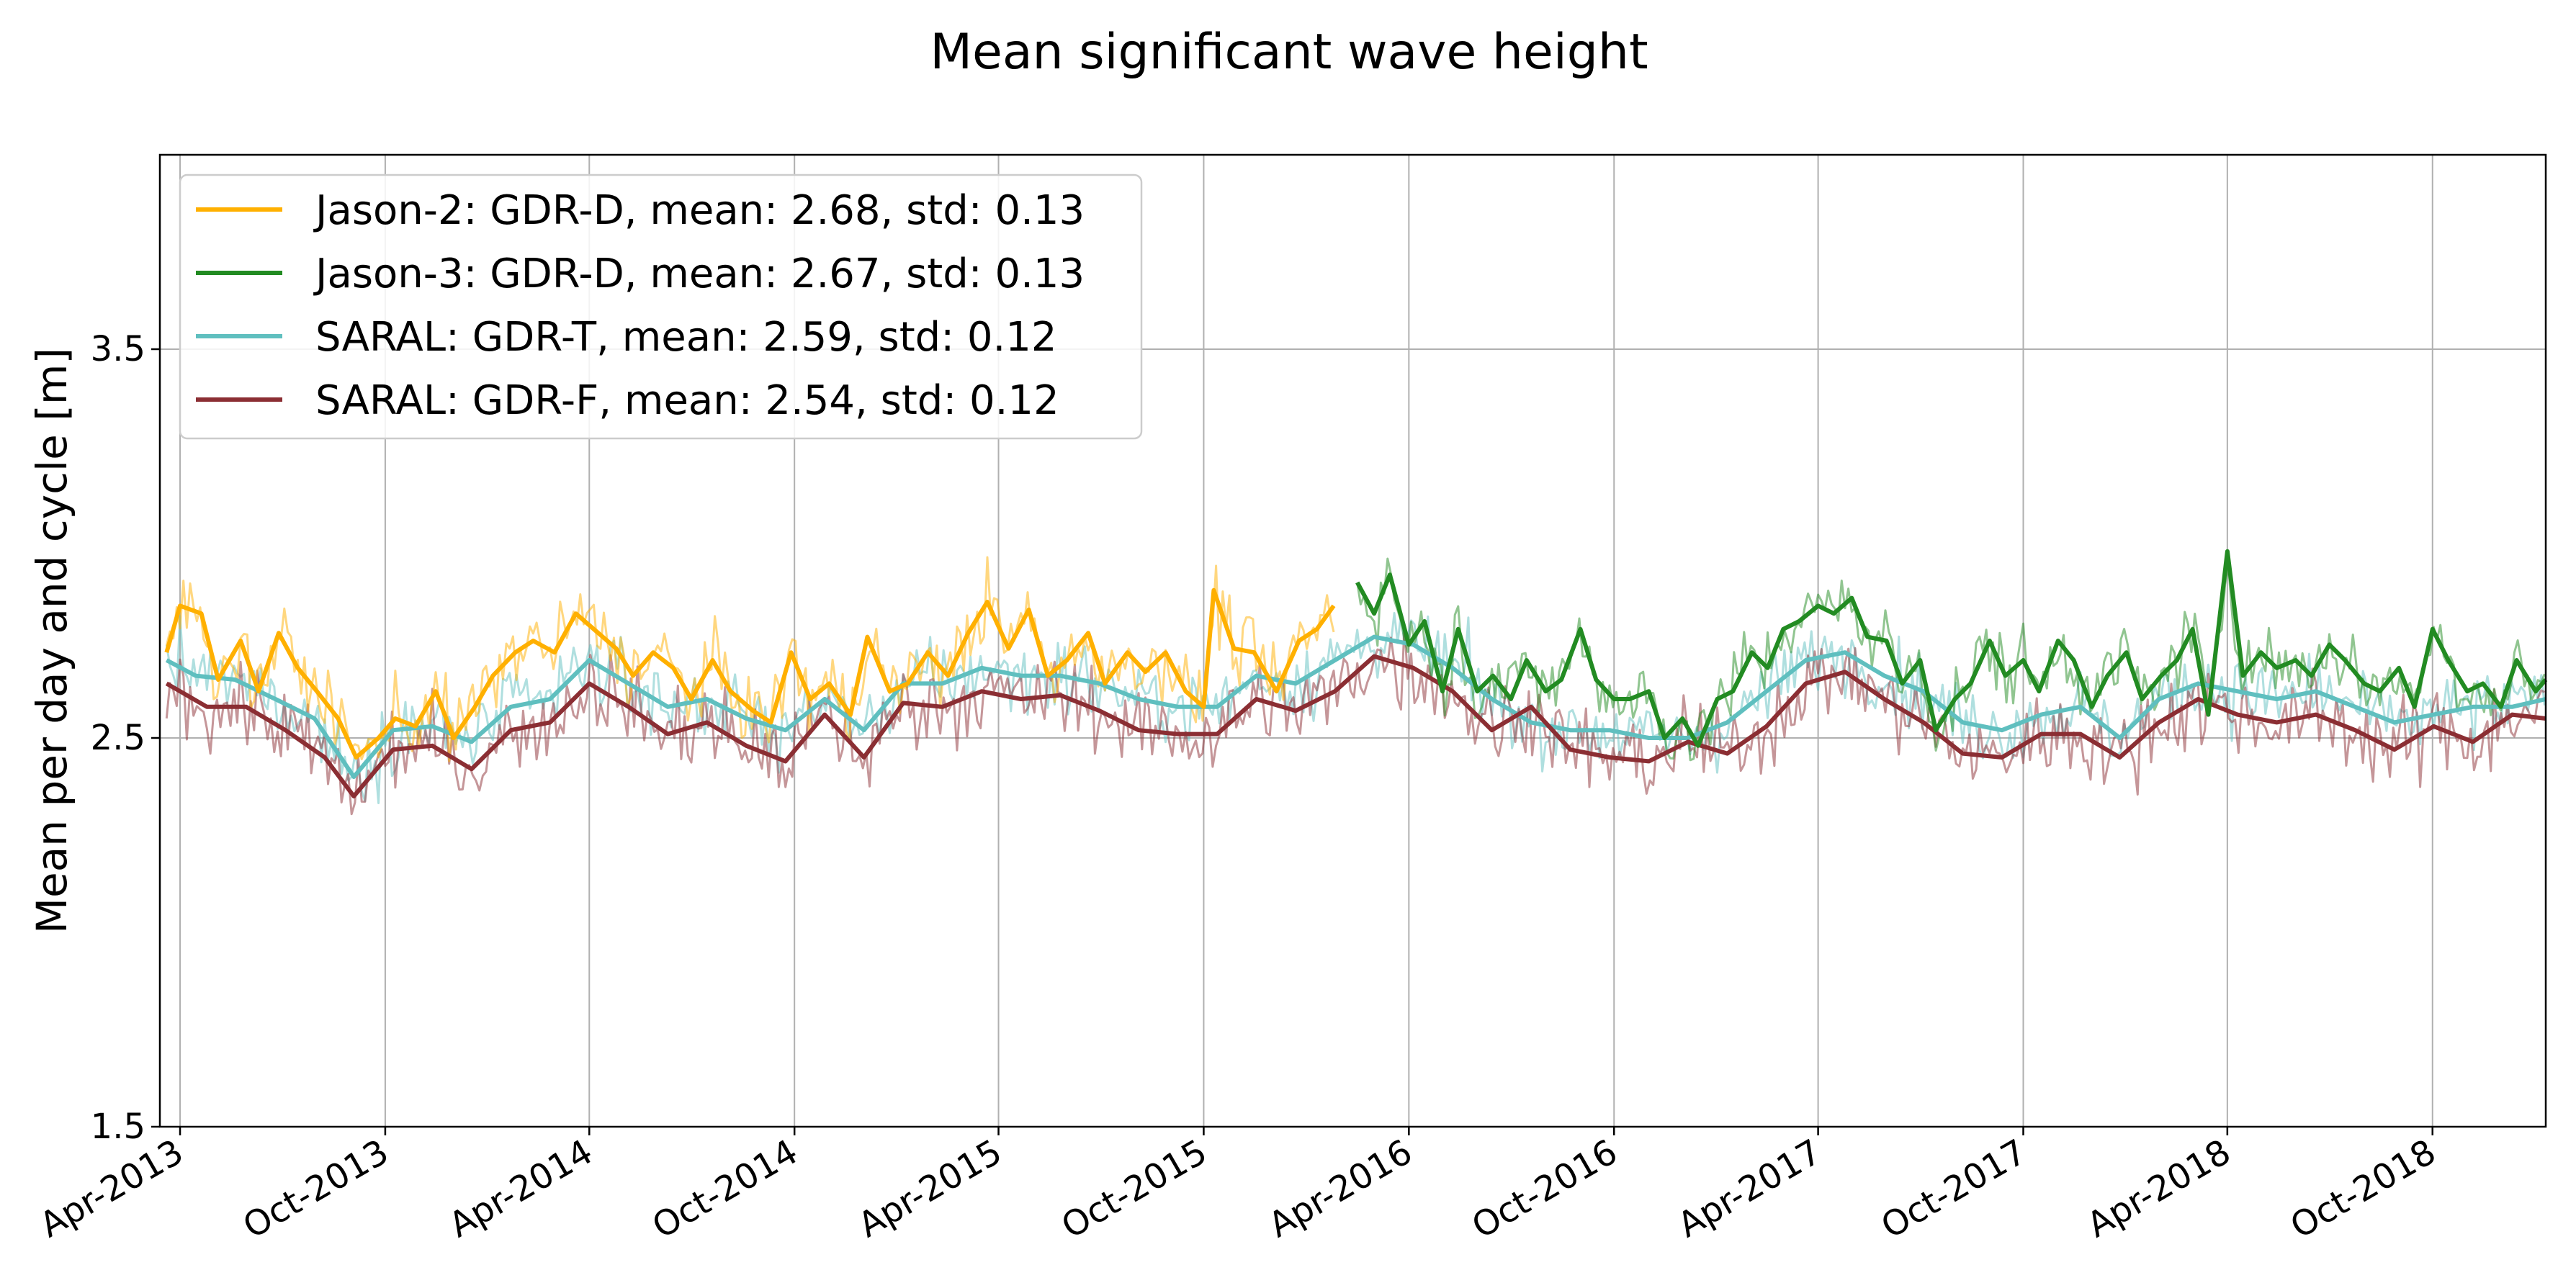 This screenshot has height=1288, width=2576. I want to click on legend-label: Jason-3: GDR-D, mean: 2.67, std: 0.13, so click(699, 274).